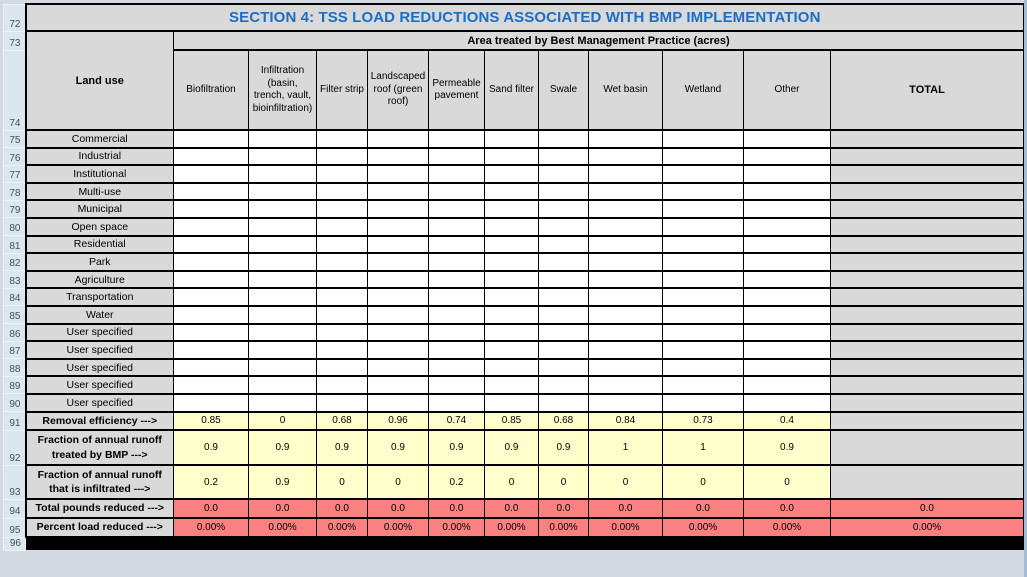 The image size is (1027, 577). What do you see at coordinates (14, 527) in the screenshot?
I see `row-number: 95` at bounding box center [14, 527].